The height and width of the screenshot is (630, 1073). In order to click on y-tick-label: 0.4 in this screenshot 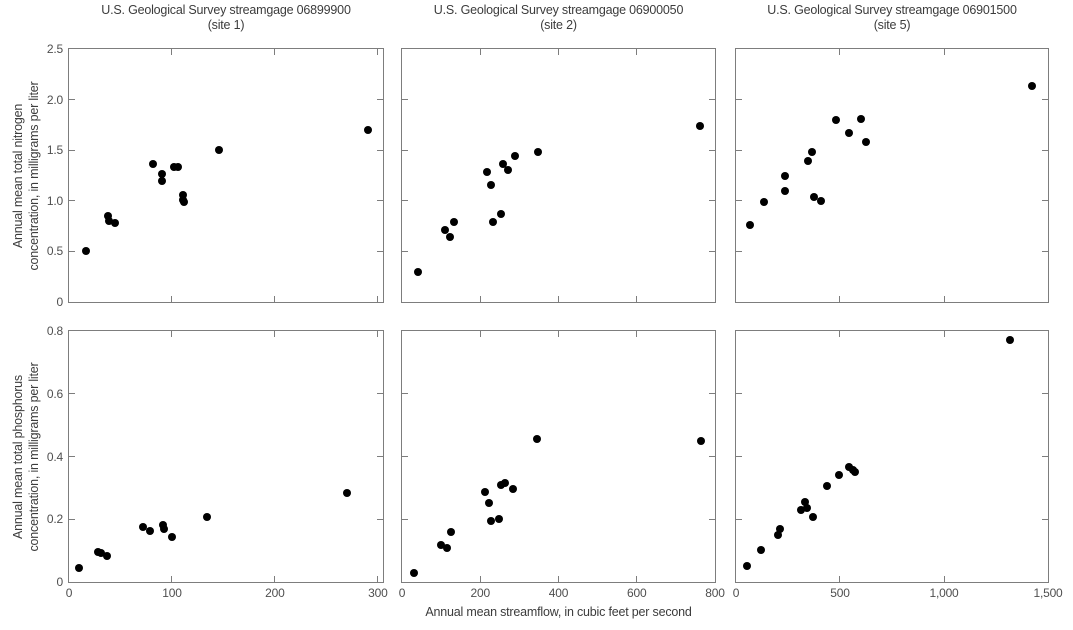, I will do `click(54, 456)`.